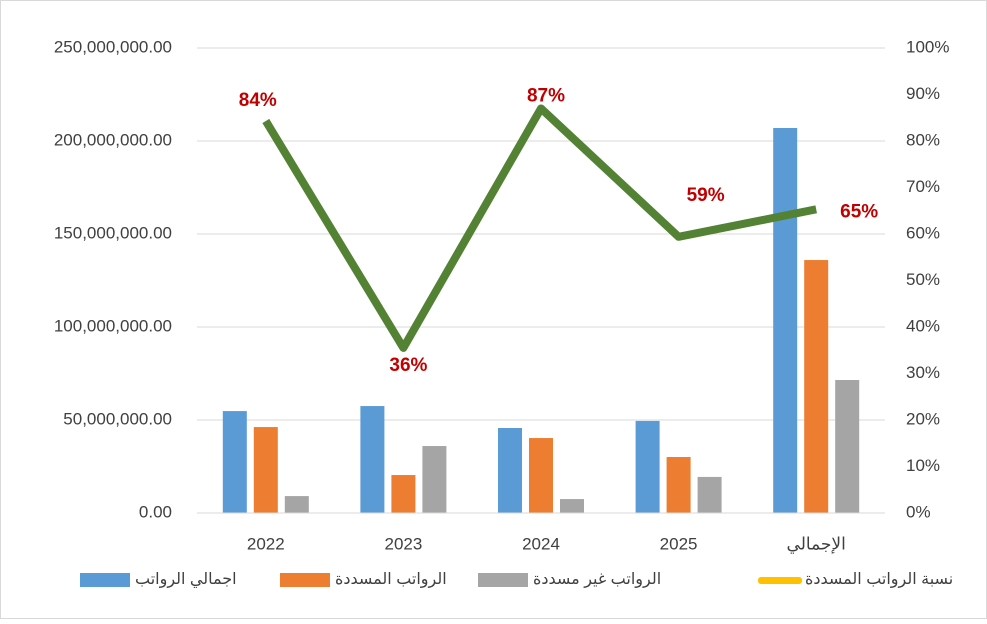  What do you see at coordinates (546, 95) in the screenshot?
I see `data-label: 87%` at bounding box center [546, 95].